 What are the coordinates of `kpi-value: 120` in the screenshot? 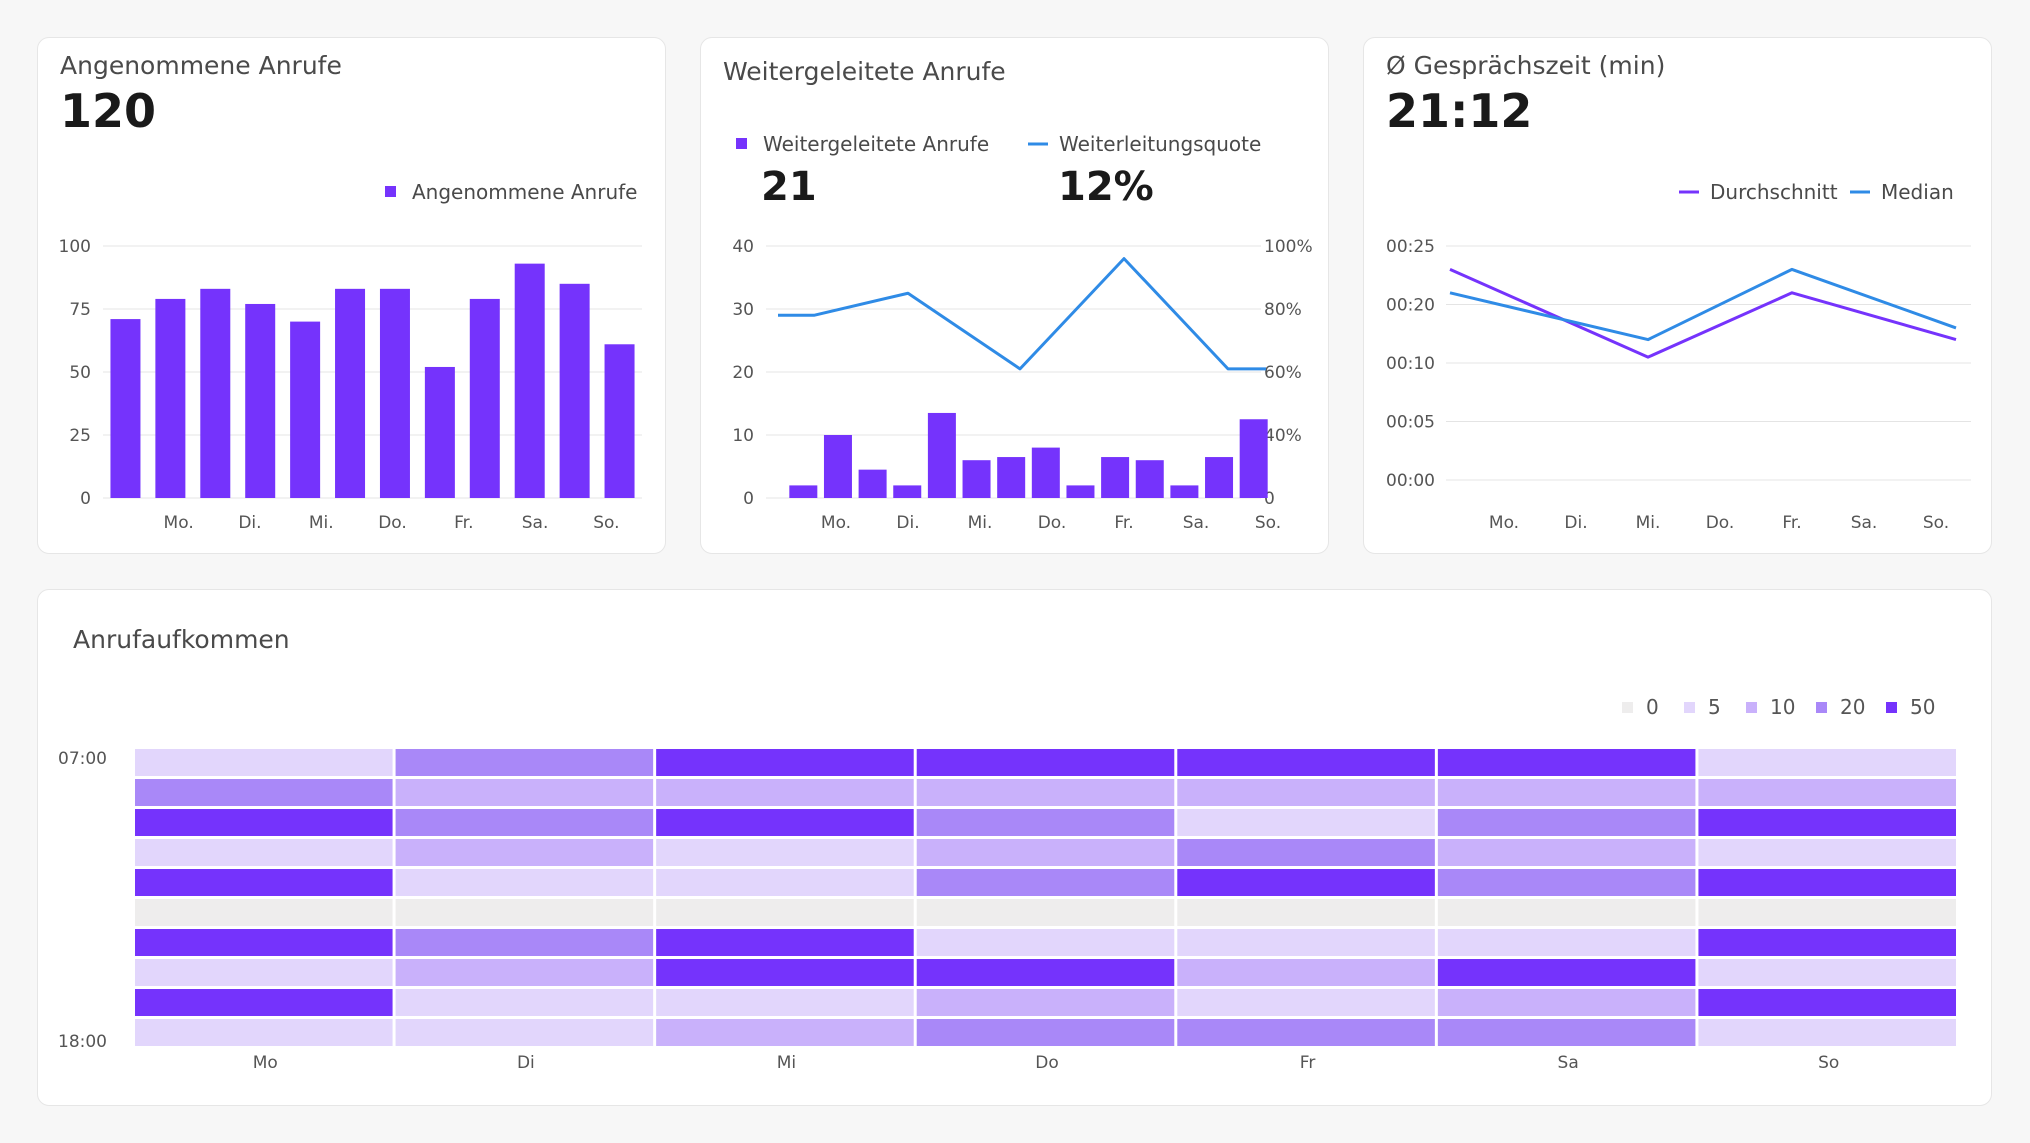 It's located at (108, 111).